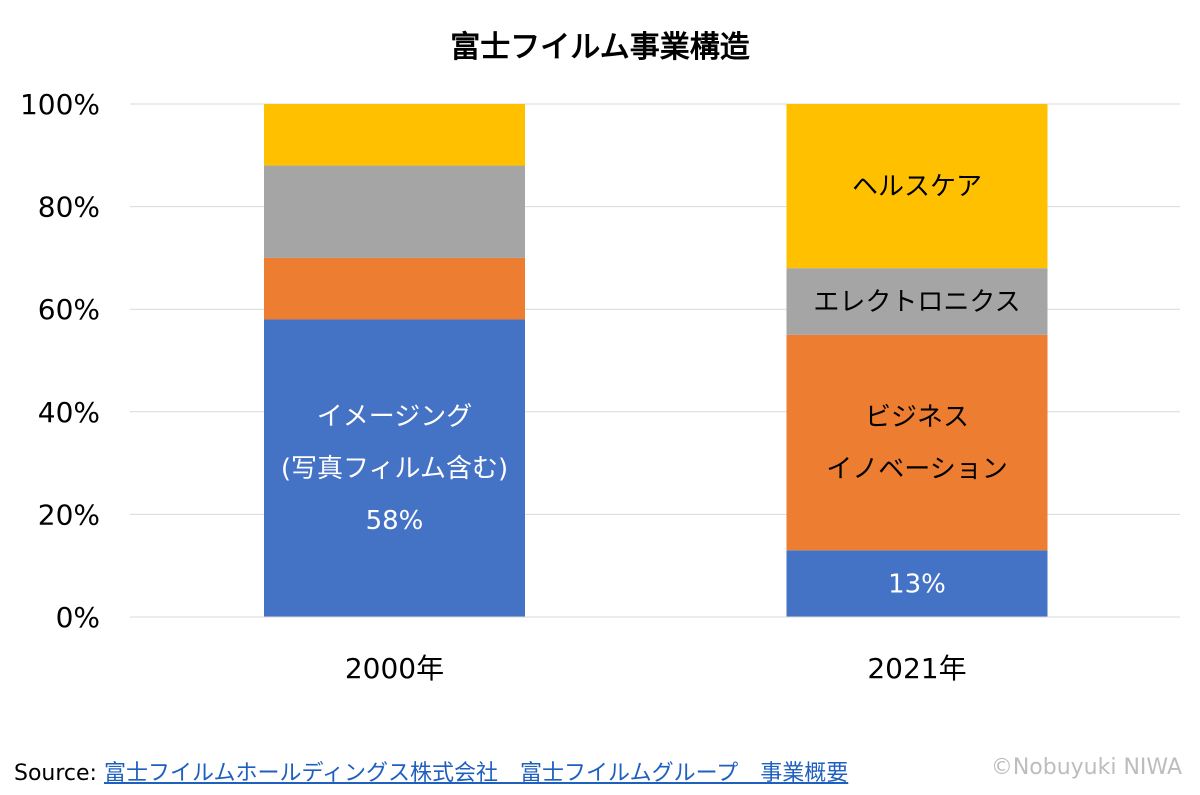  I want to click on source-link: 富士フイルムホールディングス株式会社 富士フイルムグループ 事業概要, so click(476, 773).